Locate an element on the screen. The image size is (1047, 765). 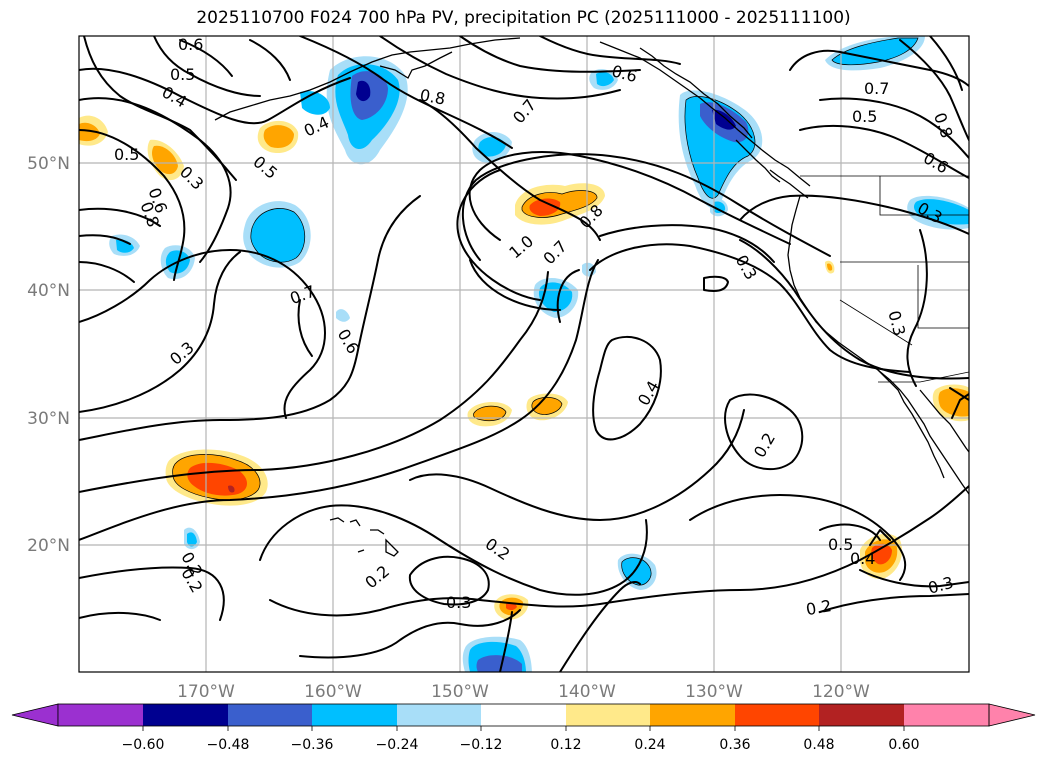
colorbar-tick-label: −0.12 is located at coordinates (481, 745).